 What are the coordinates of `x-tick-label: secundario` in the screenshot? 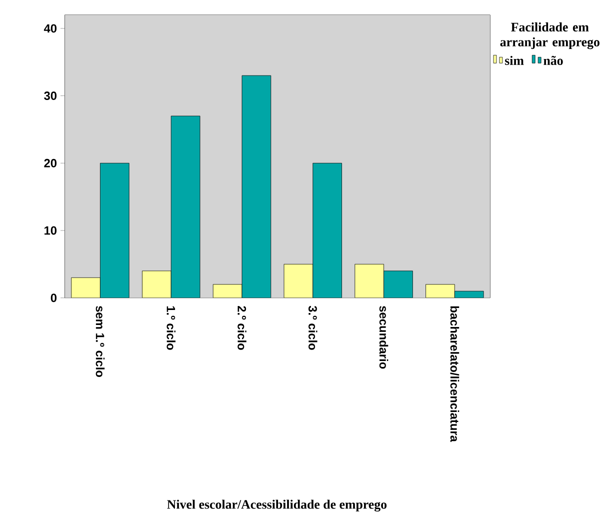 It's located at (383, 337).